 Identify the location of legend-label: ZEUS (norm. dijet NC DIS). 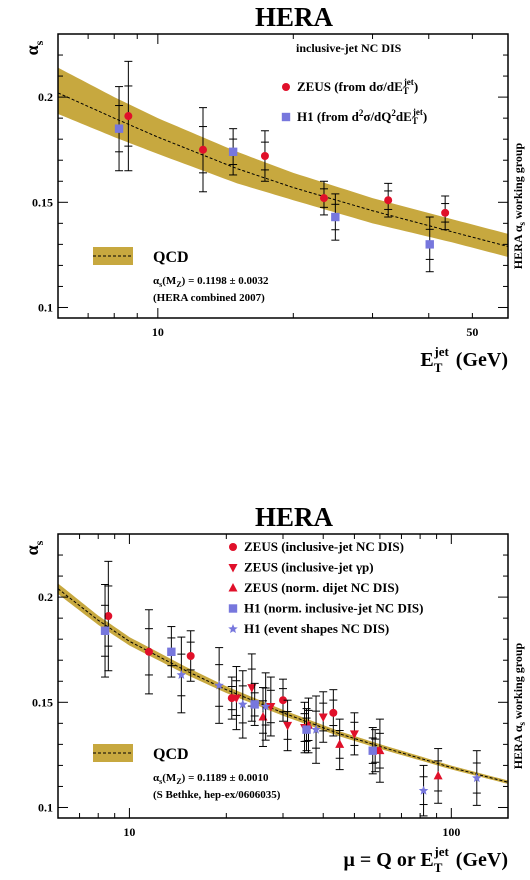
(321, 587).